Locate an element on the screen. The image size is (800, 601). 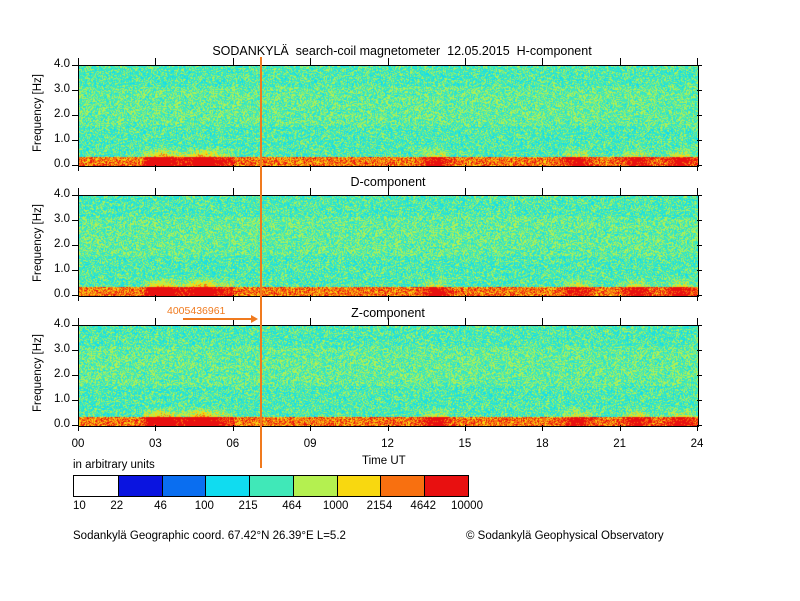
colorbar-tick-label: 46 is located at coordinates (160, 506).